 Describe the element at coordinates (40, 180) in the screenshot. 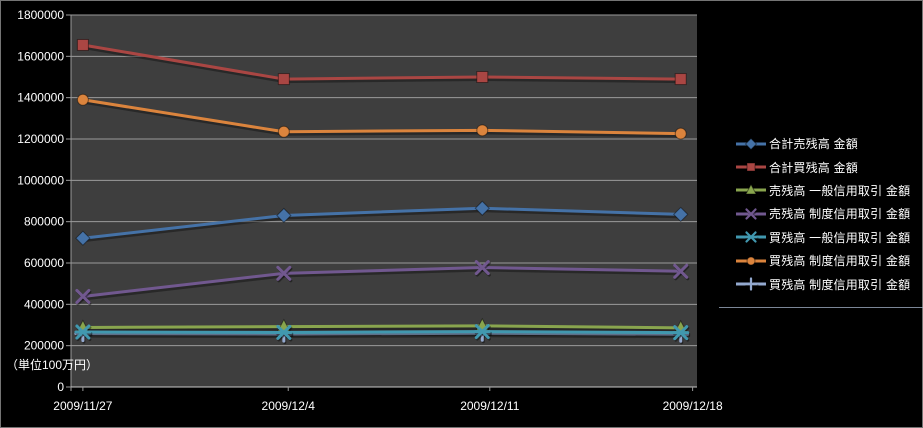

I see `y-axis-label: 1000000` at that location.